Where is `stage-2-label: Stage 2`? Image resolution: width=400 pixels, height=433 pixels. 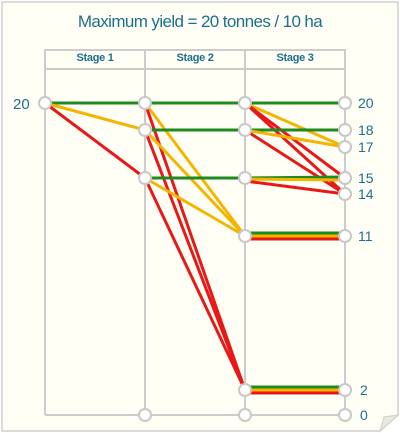
stage-2-label: Stage 2 is located at coordinates (195, 58).